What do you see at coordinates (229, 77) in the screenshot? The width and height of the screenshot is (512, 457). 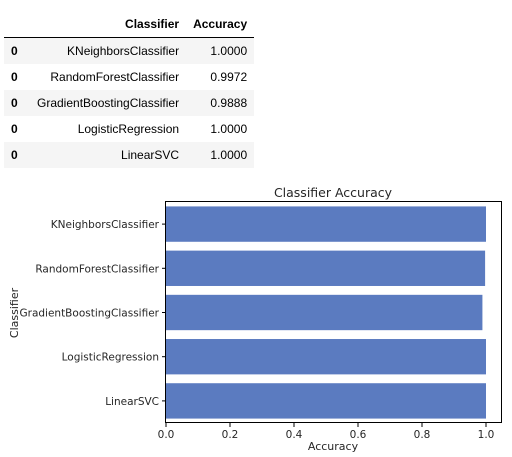 I see `row-accuracy: 0.9972` at bounding box center [229, 77].